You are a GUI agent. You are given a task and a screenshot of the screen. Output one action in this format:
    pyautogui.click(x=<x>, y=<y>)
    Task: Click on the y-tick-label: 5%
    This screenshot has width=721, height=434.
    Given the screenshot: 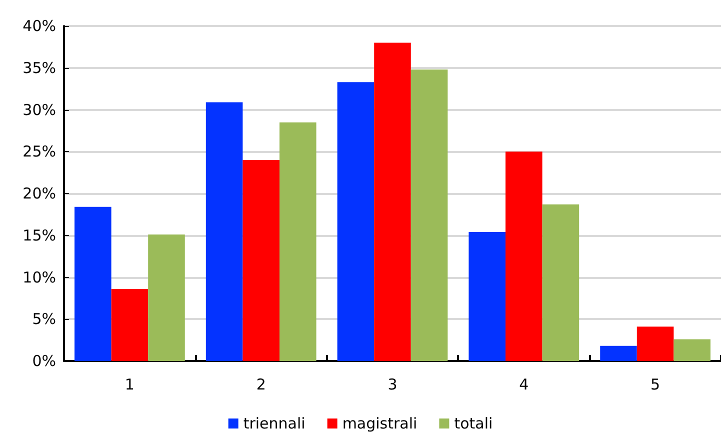 What is the action you would take?
    pyautogui.click(x=44, y=319)
    